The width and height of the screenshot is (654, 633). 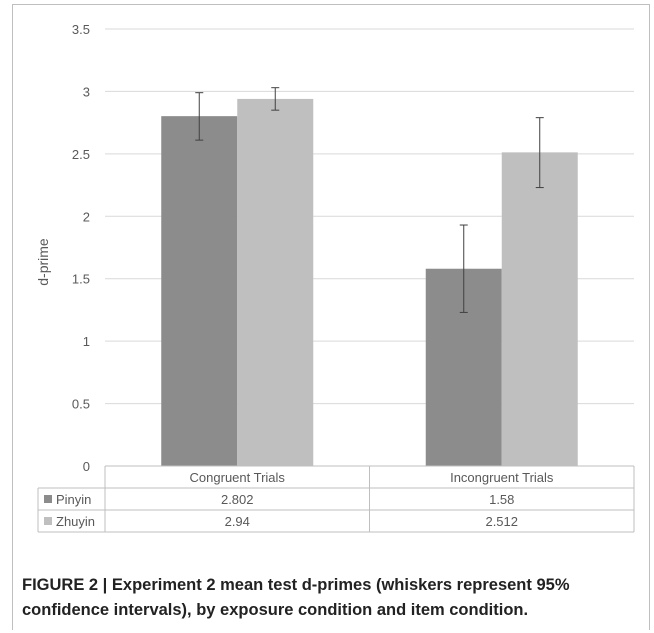 I want to click on legend-label-pinyin: Pinyin, so click(x=73, y=499).